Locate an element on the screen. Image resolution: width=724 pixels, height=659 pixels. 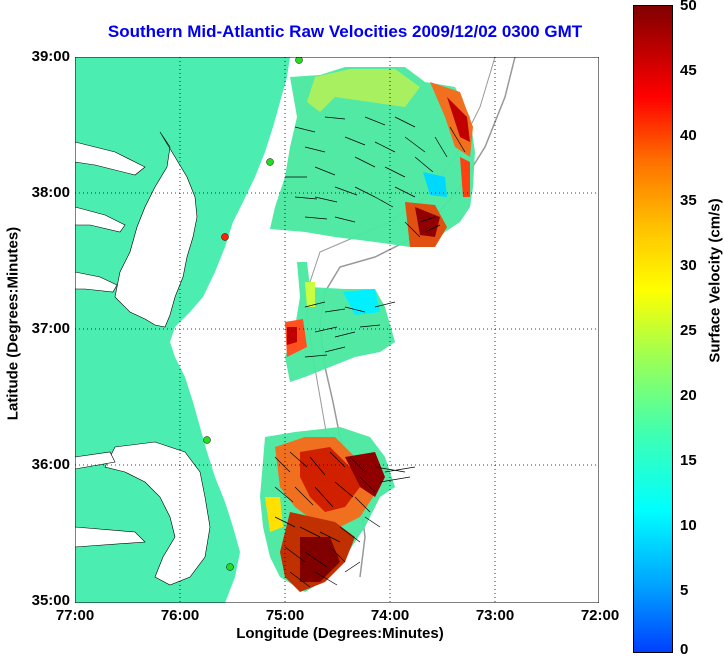
y-tick-label: 37:00 is located at coordinates (50, 328).